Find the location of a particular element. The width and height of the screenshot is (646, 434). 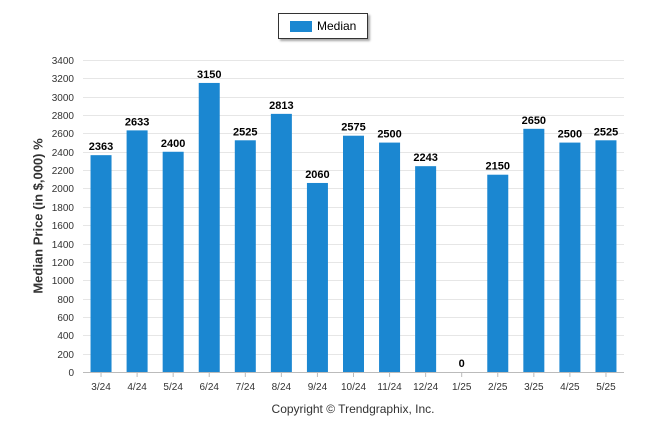

y-tick-label: 400 is located at coordinates (65, 336).